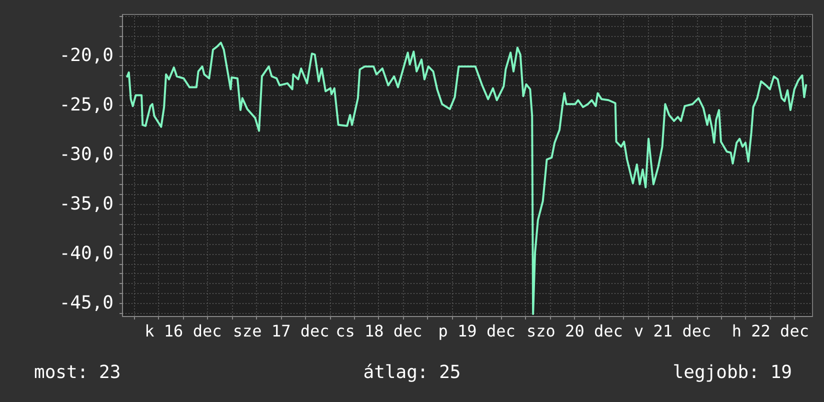 Image resolution: width=824 pixels, height=402 pixels. I want to click on x-tick-label: v 21 dec, so click(673, 331).